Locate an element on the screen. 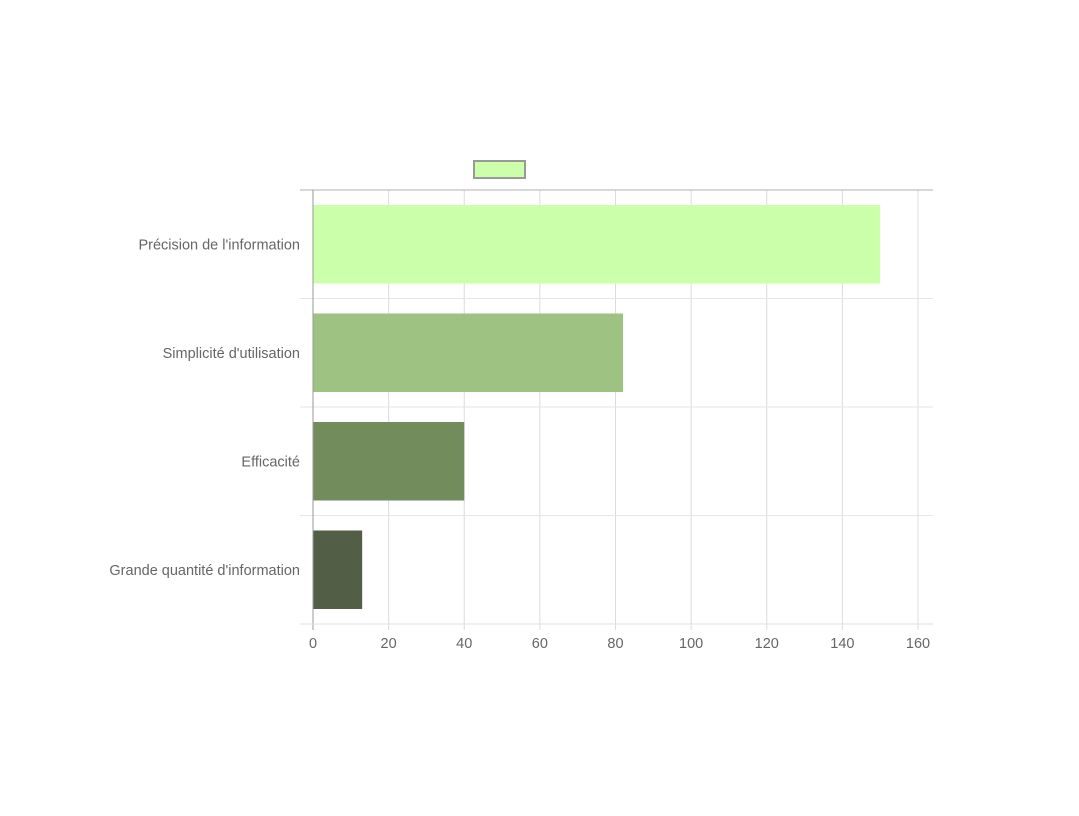 Image resolution: width=1079 pixels, height=816 pixels. x-tick-labels: 0 20 40 60 80 100 120 140 160 is located at coordinates (619, 644).